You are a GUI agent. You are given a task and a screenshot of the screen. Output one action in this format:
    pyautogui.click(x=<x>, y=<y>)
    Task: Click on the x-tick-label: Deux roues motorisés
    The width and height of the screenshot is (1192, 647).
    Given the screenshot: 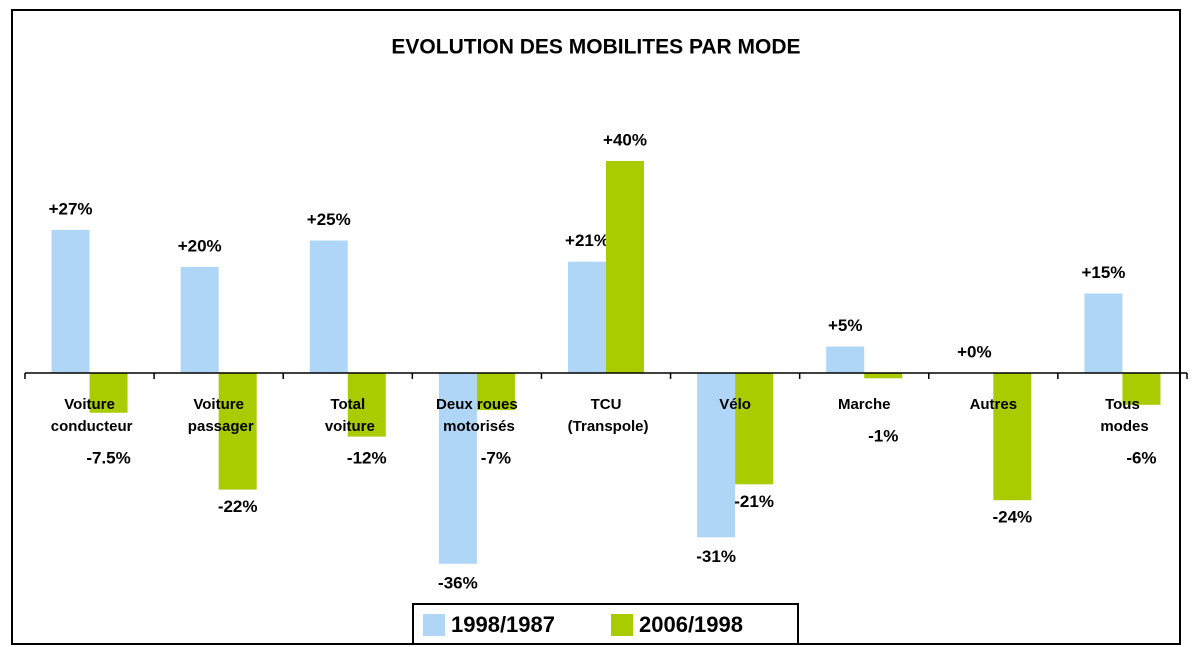 What is the action you would take?
    pyautogui.click(x=477, y=415)
    